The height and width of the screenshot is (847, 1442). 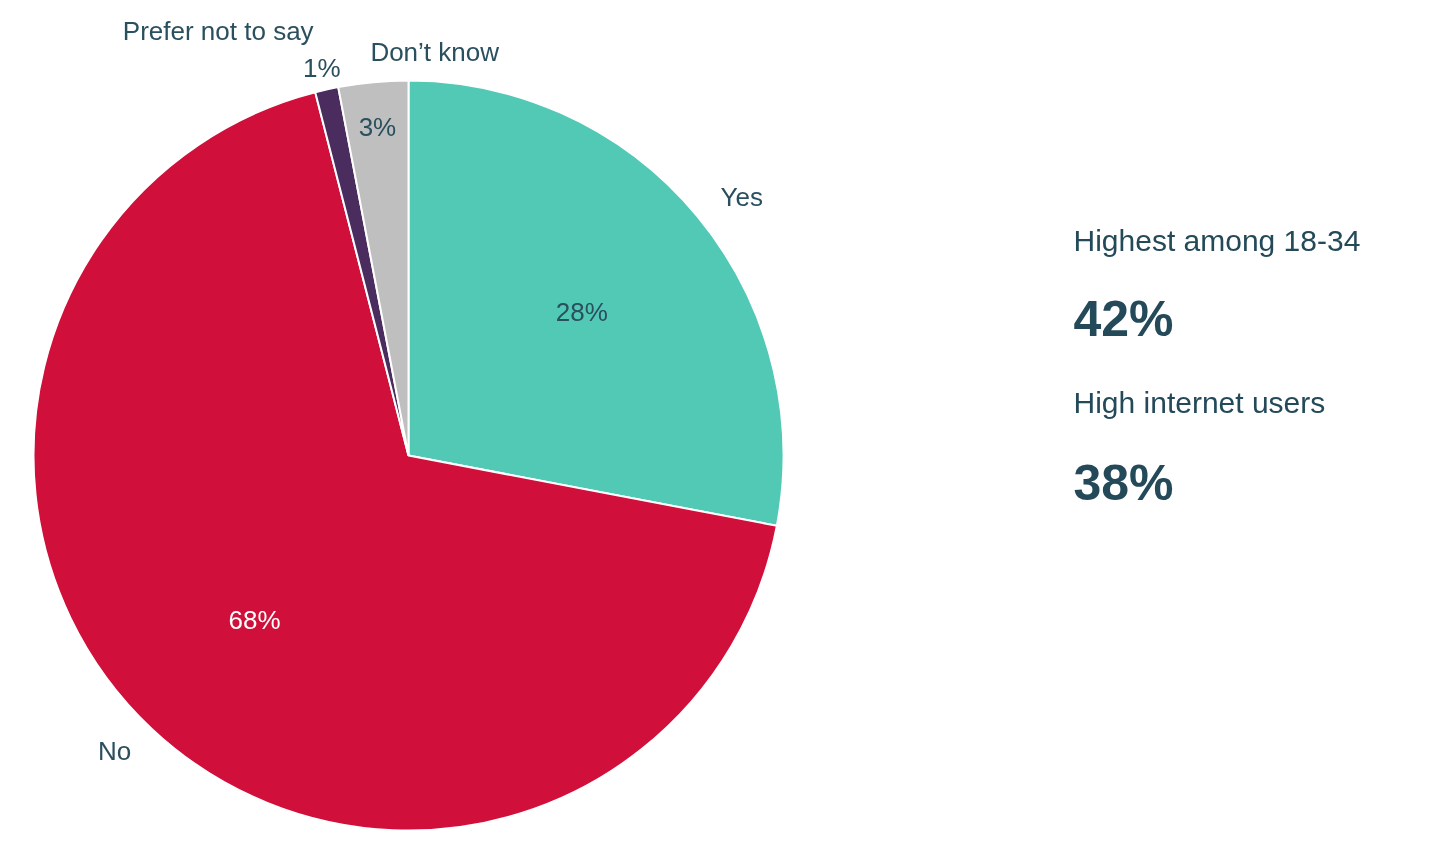 I want to click on slice-label: No, so click(x=115, y=750).